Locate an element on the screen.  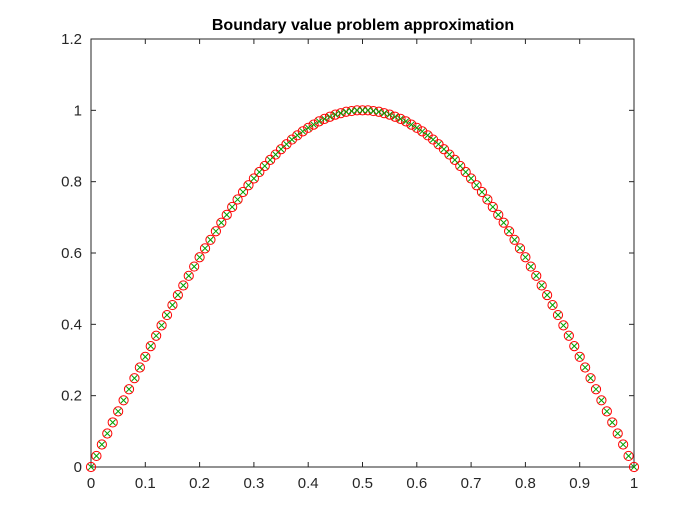
x-tick-label: 0 is located at coordinates (91, 483).